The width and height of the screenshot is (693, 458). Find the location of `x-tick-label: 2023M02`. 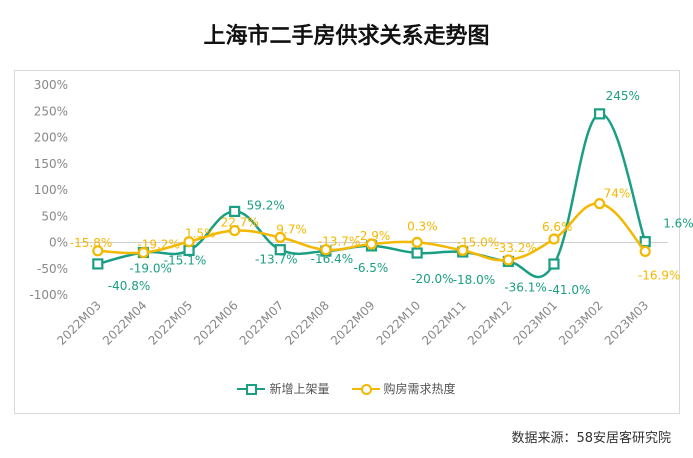

x-tick-label: 2023M02 is located at coordinates (581, 323).